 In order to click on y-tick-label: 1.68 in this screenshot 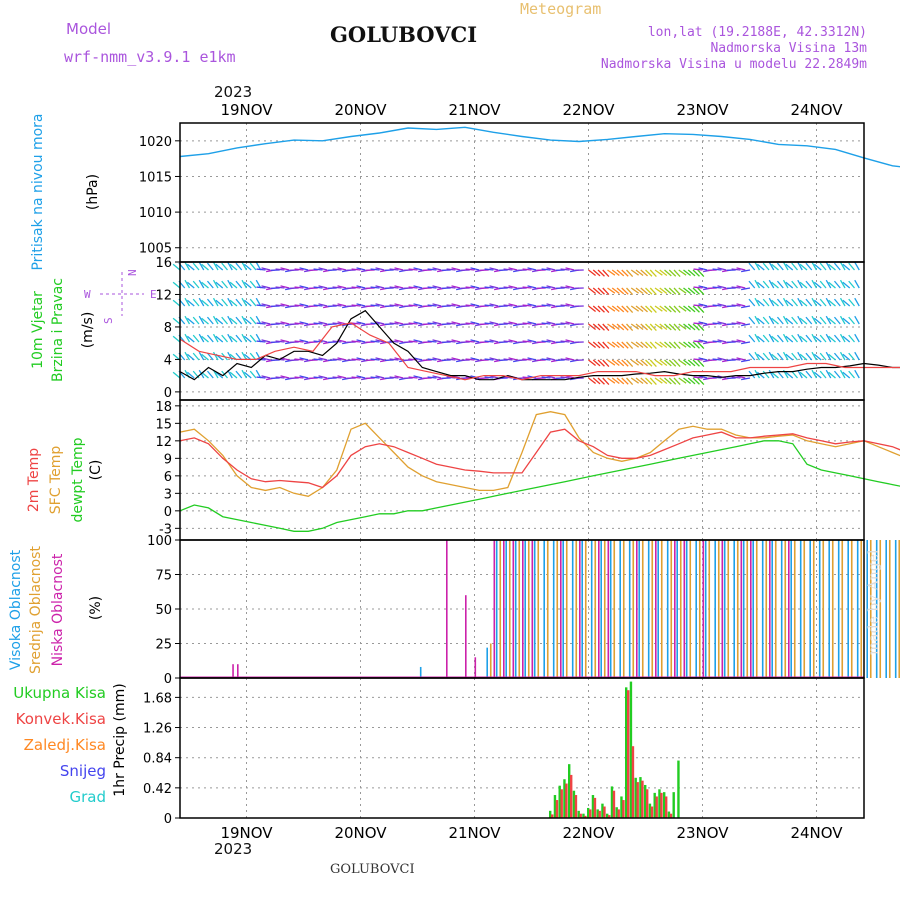, I will do `click(157, 698)`.